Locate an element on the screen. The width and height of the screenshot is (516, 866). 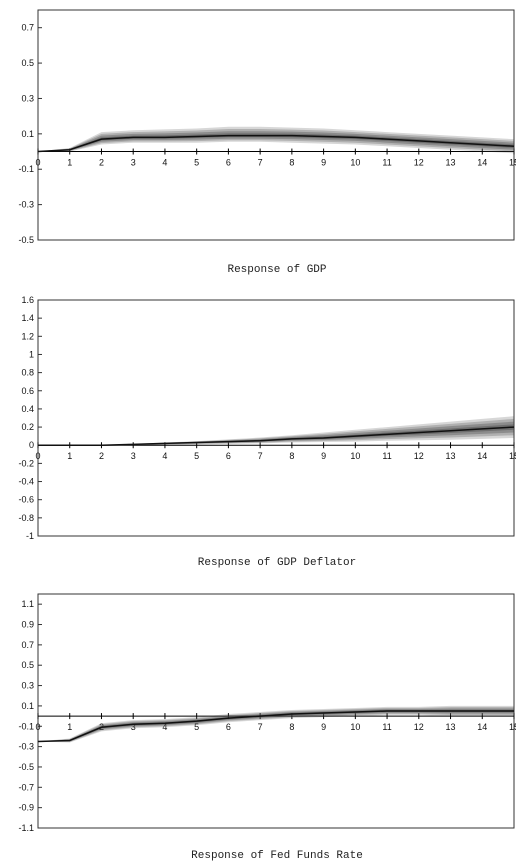
y-tick-label: 1 is located at coordinates (31, 354).